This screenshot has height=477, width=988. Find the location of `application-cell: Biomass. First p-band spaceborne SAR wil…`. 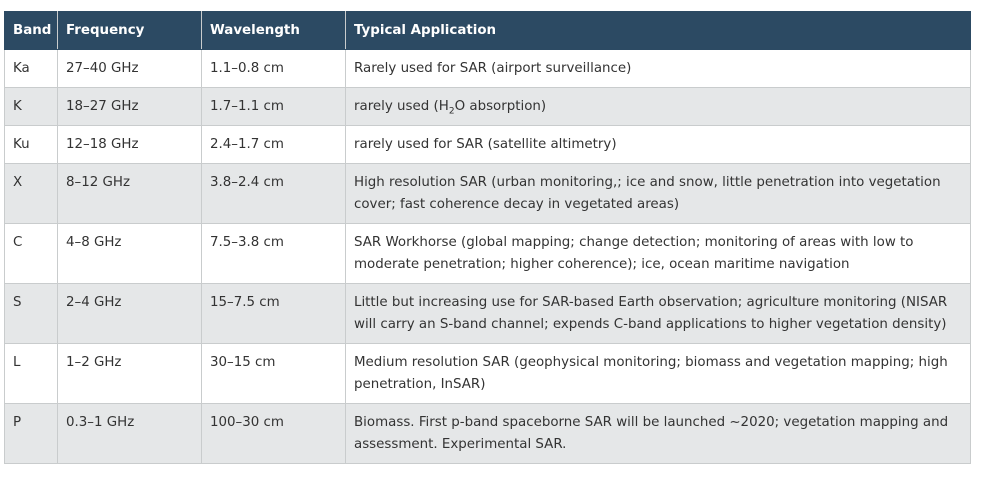

application-cell: Biomass. First p-band spaceborne SAR wil… is located at coordinates (658, 433).